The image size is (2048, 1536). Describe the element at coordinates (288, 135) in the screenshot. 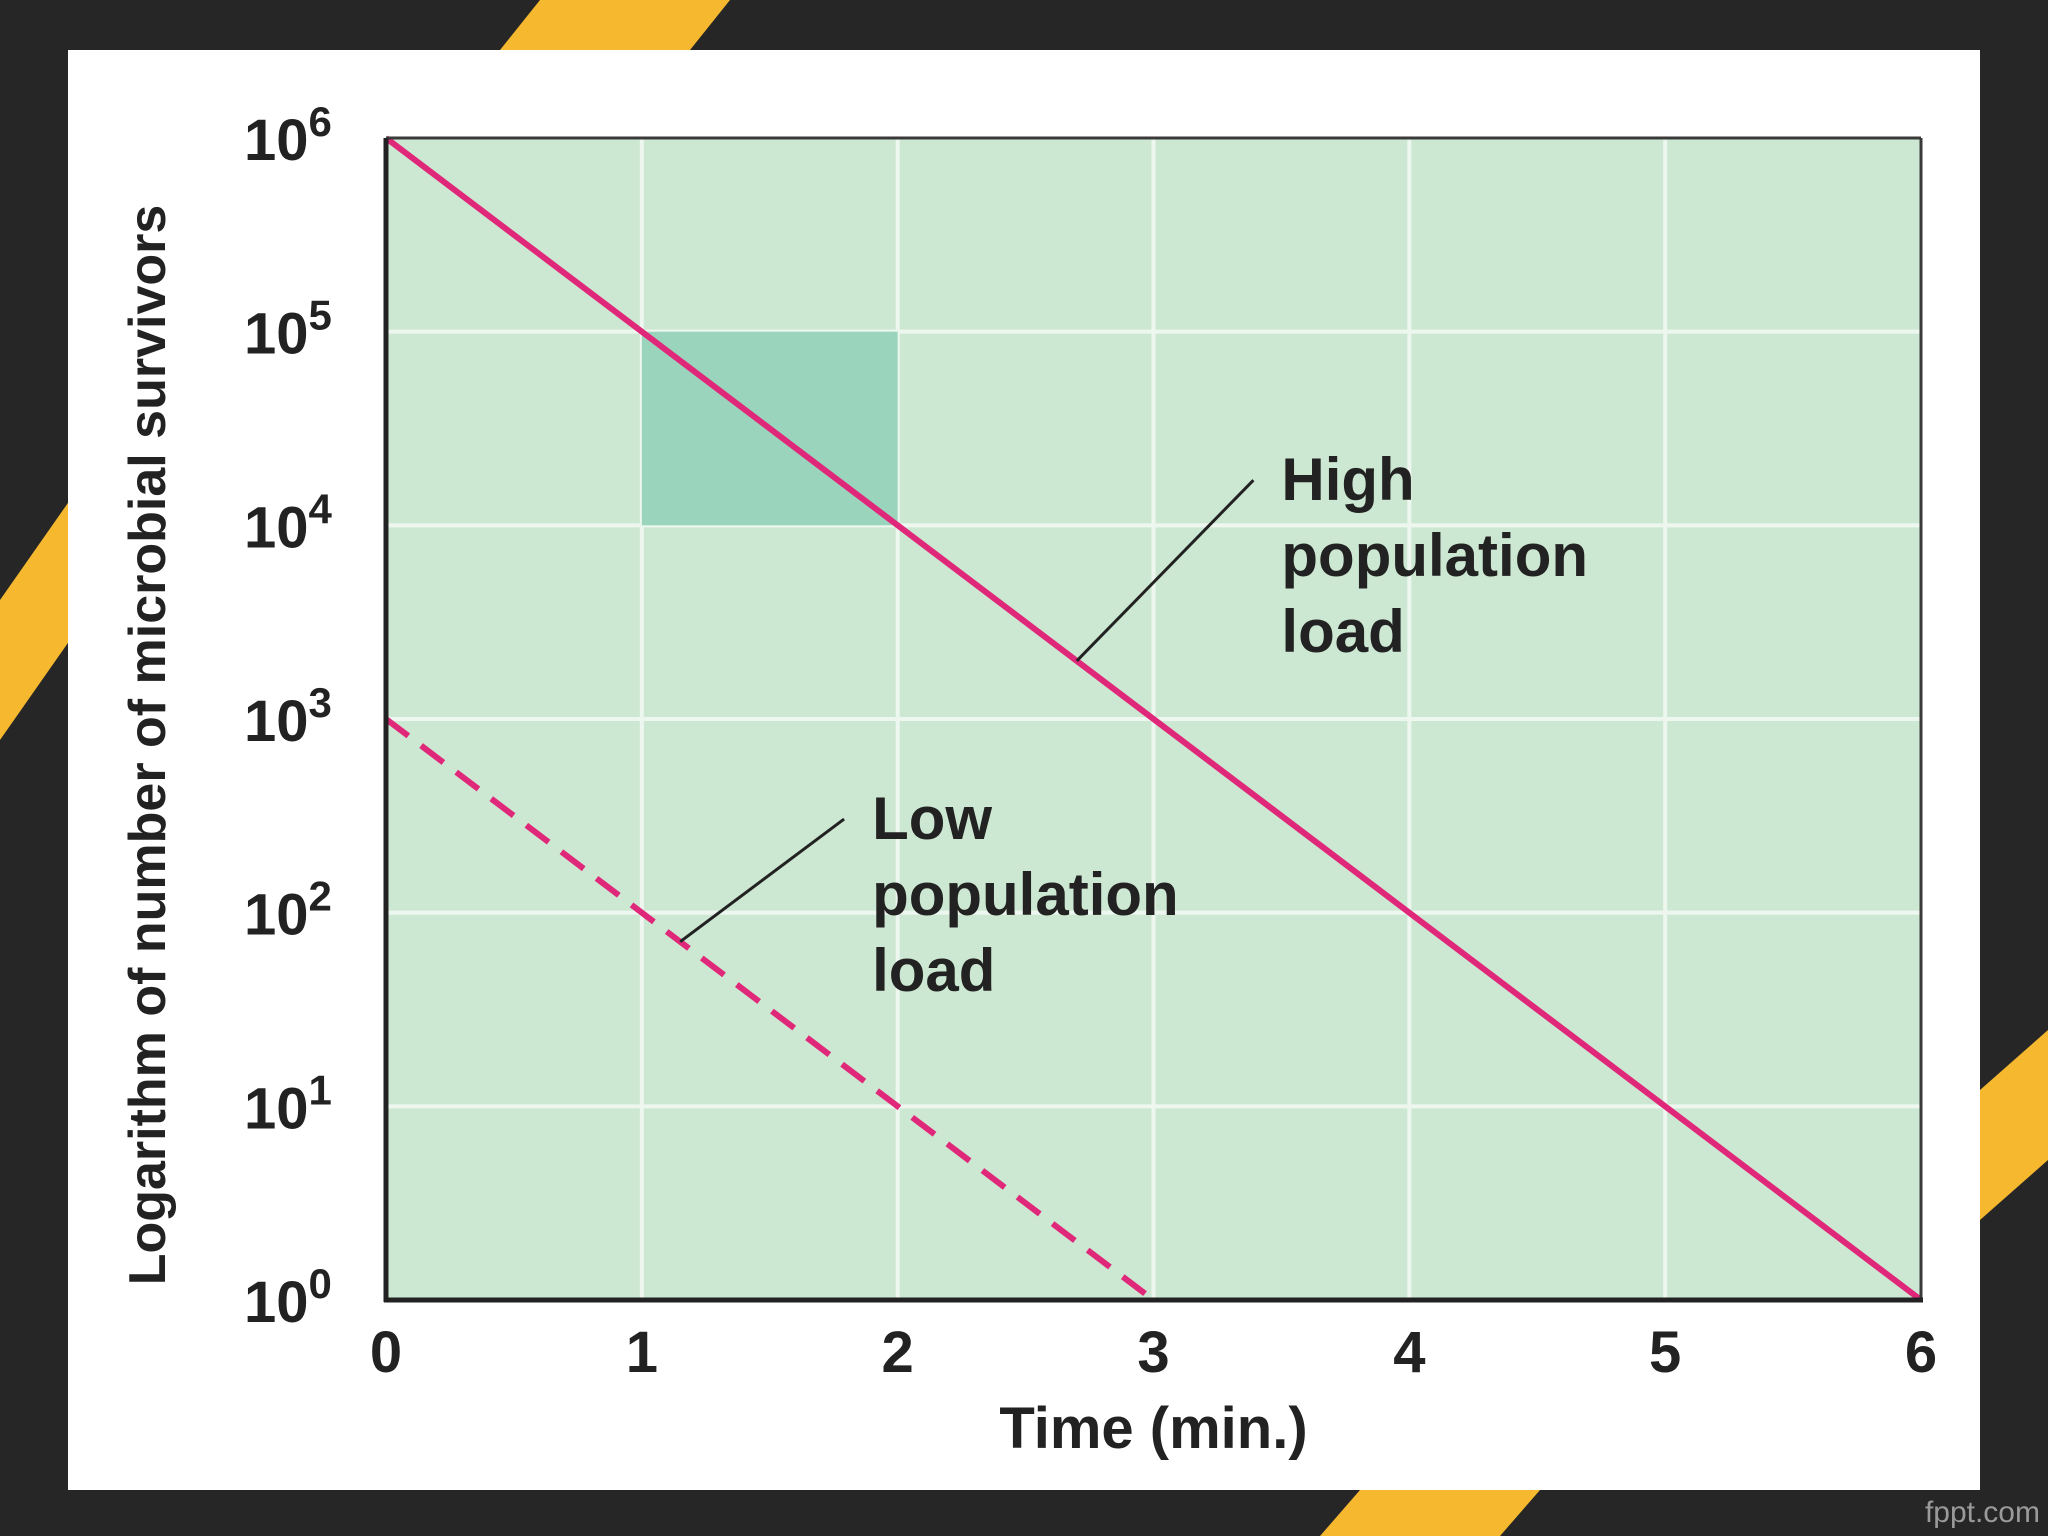

I see `y-tick-label: 10⁶` at that location.